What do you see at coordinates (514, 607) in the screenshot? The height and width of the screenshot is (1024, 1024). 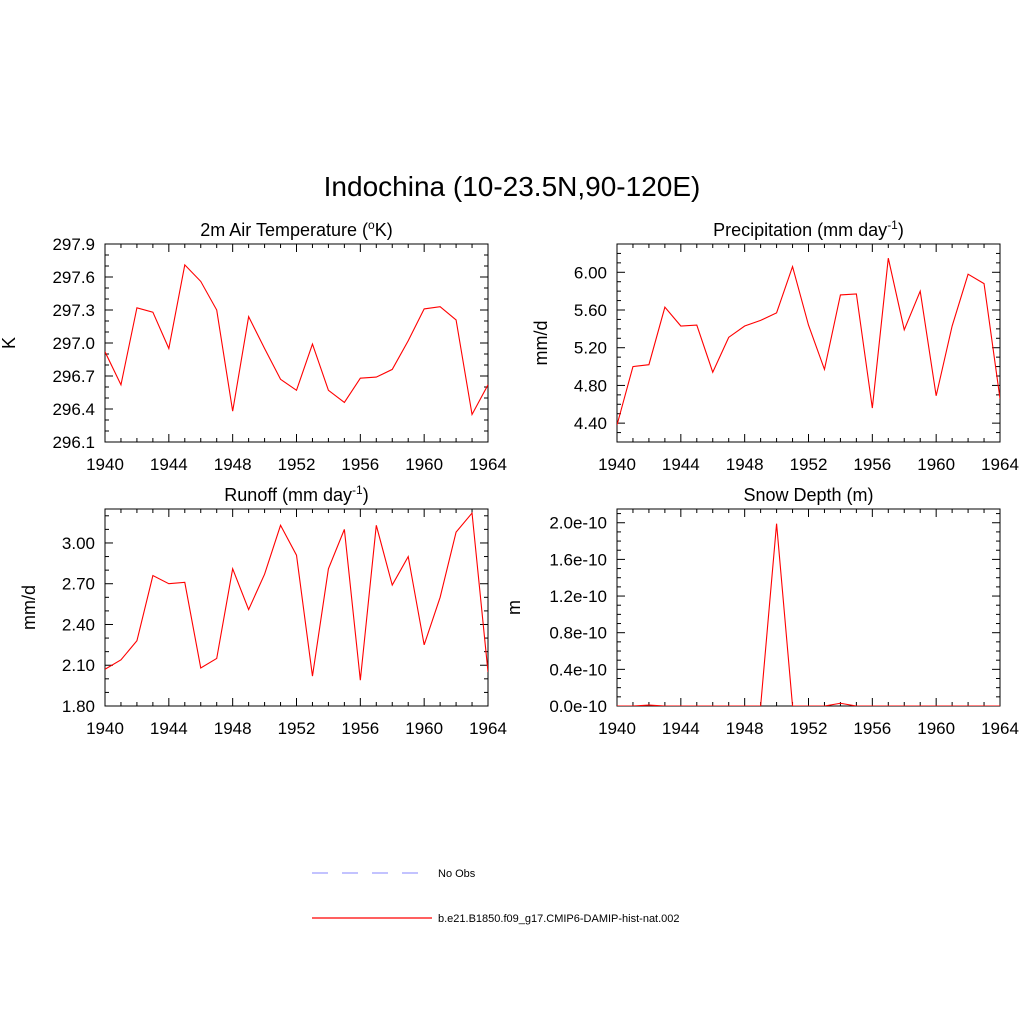 I see `y-axis-label: m` at bounding box center [514, 607].